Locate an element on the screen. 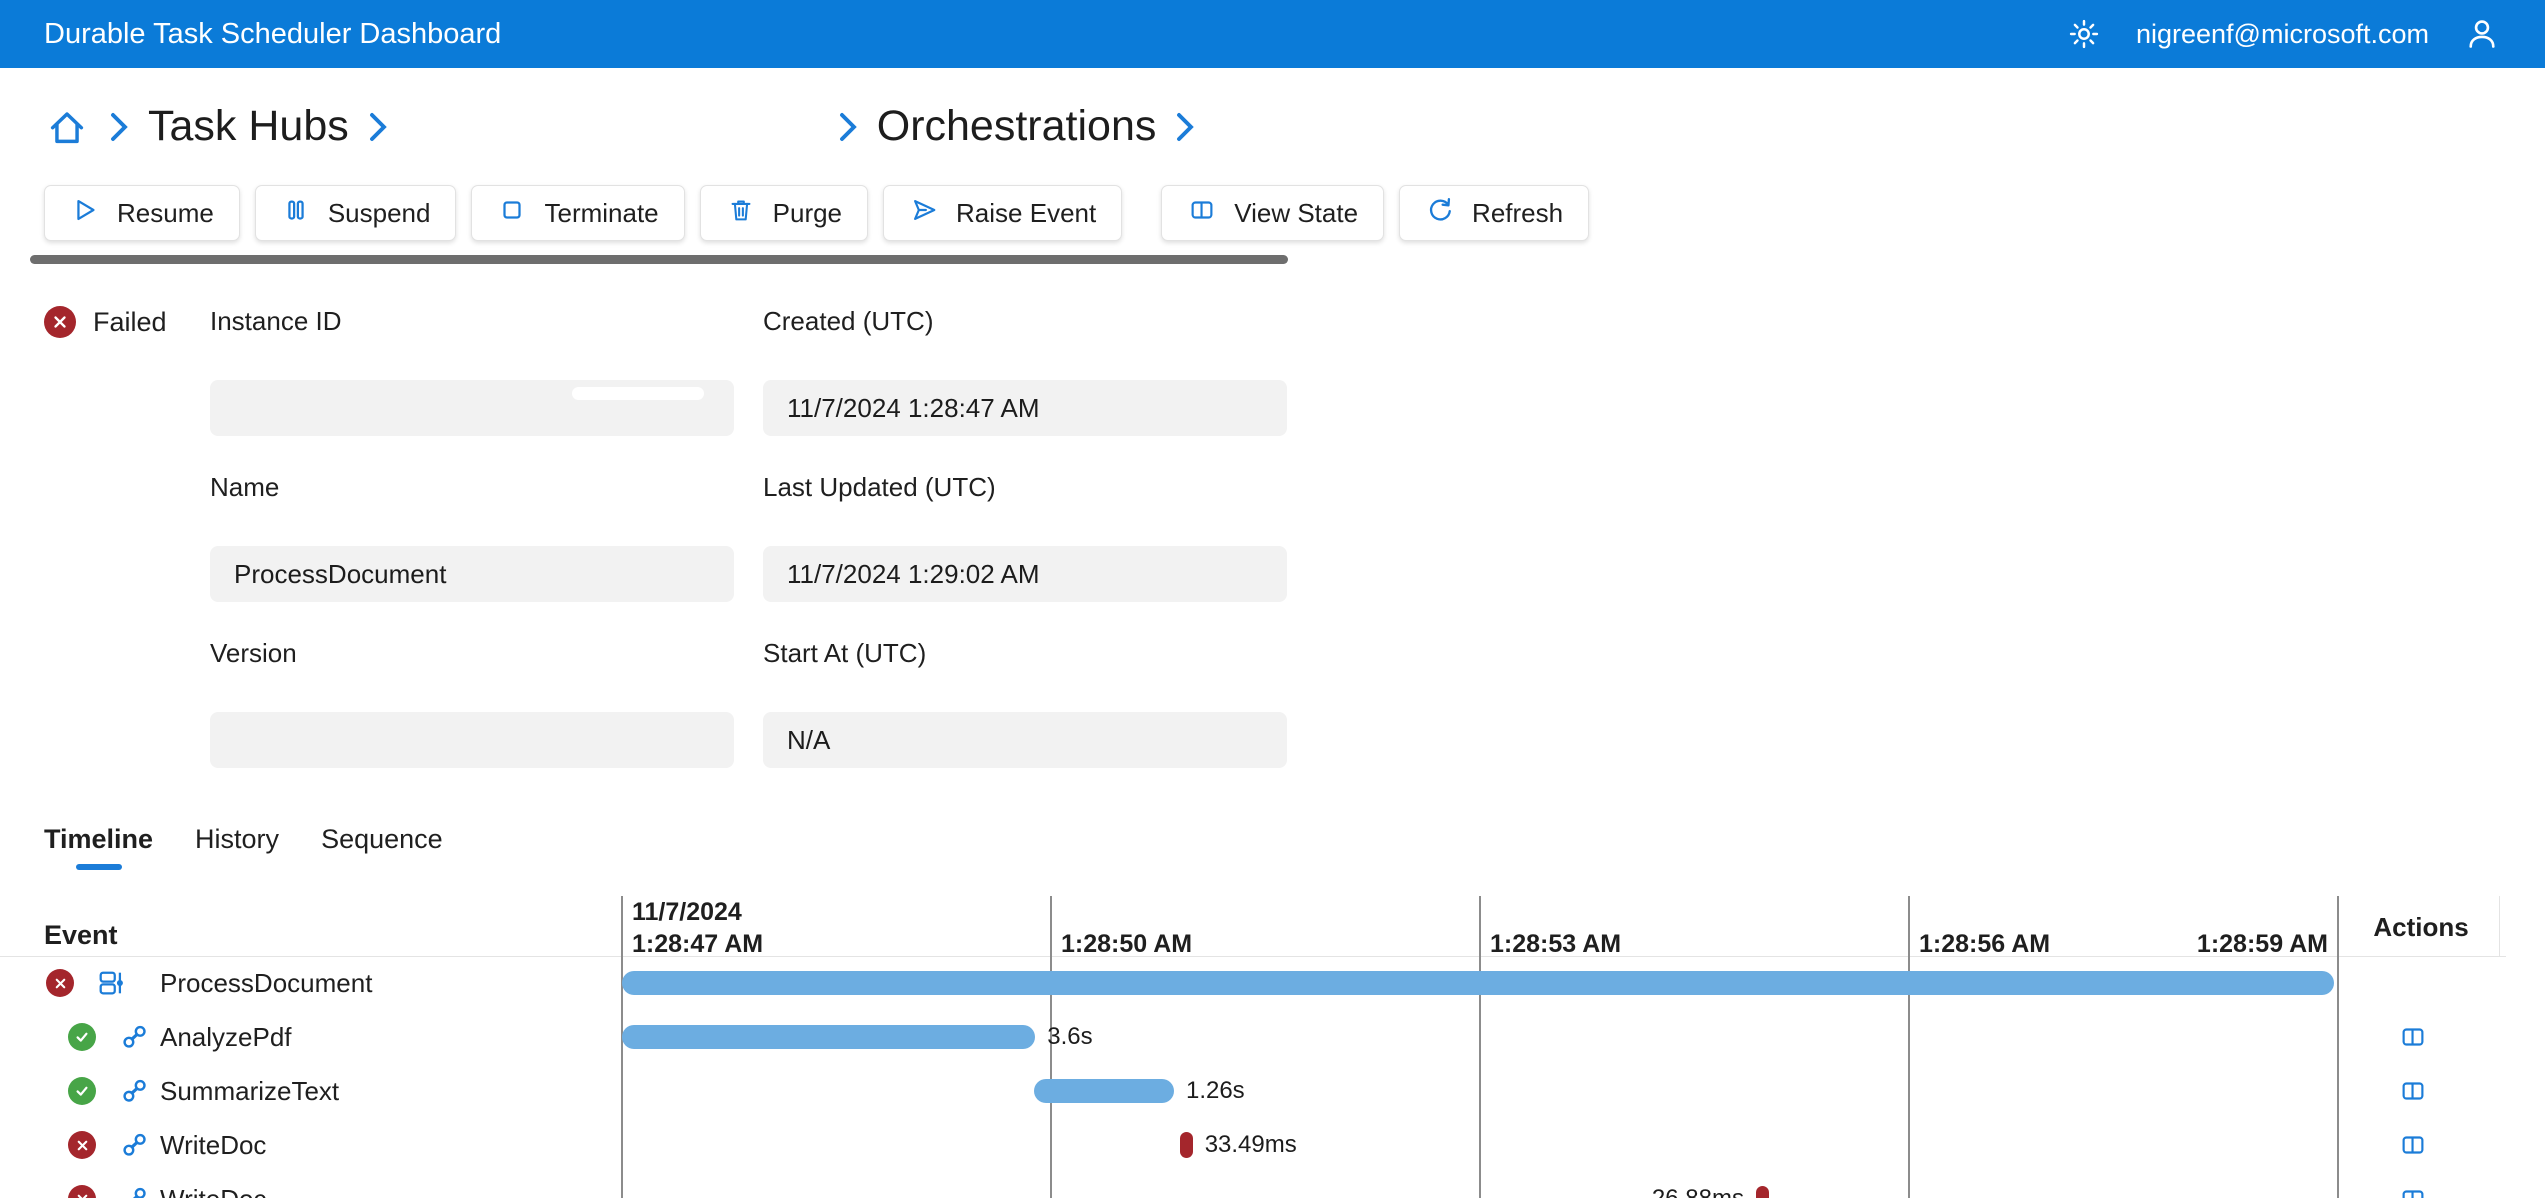 This screenshot has width=2545, height=1198. start-at-utc-value: N/A is located at coordinates (1025, 740).